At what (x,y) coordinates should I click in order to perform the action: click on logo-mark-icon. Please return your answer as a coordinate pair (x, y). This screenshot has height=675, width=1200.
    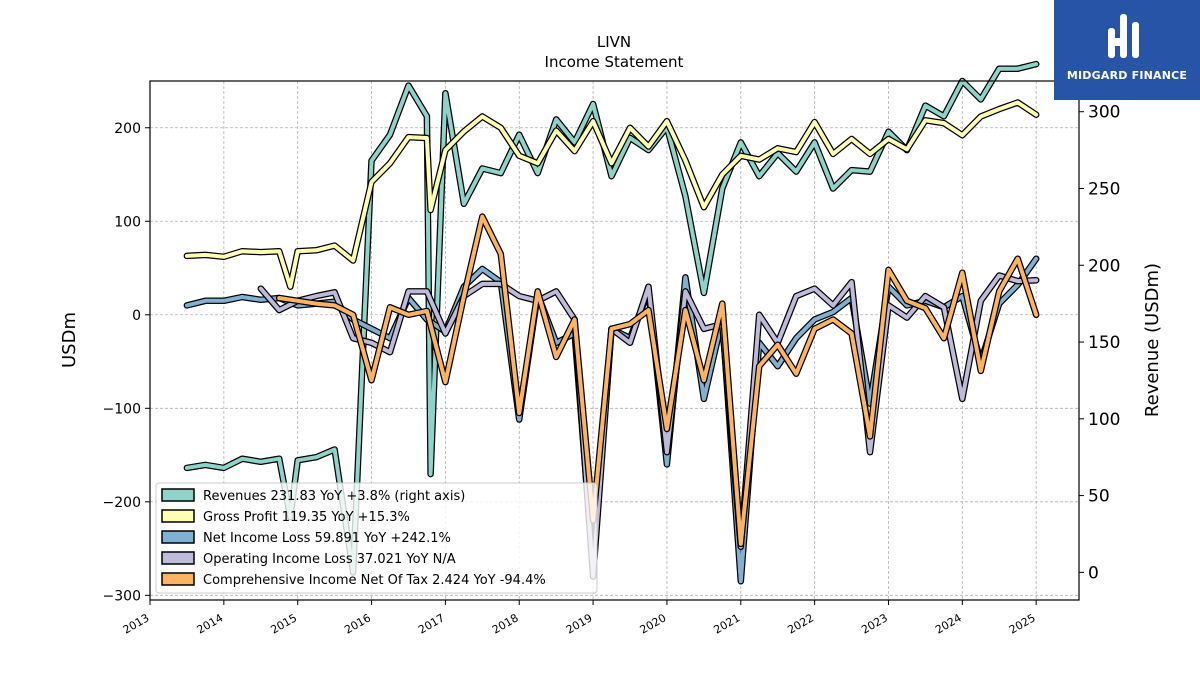
    Looking at the image, I should click on (1123, 36).